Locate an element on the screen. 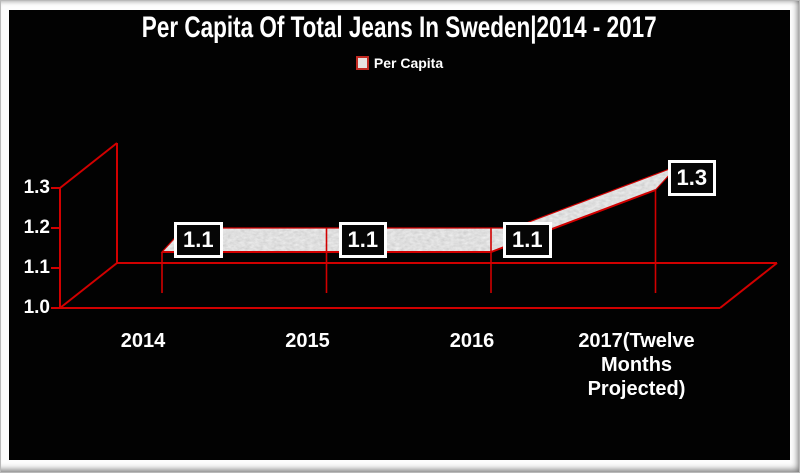 This screenshot has height=473, width=800. y-tick-label: 1.1 is located at coordinates (36, 267).